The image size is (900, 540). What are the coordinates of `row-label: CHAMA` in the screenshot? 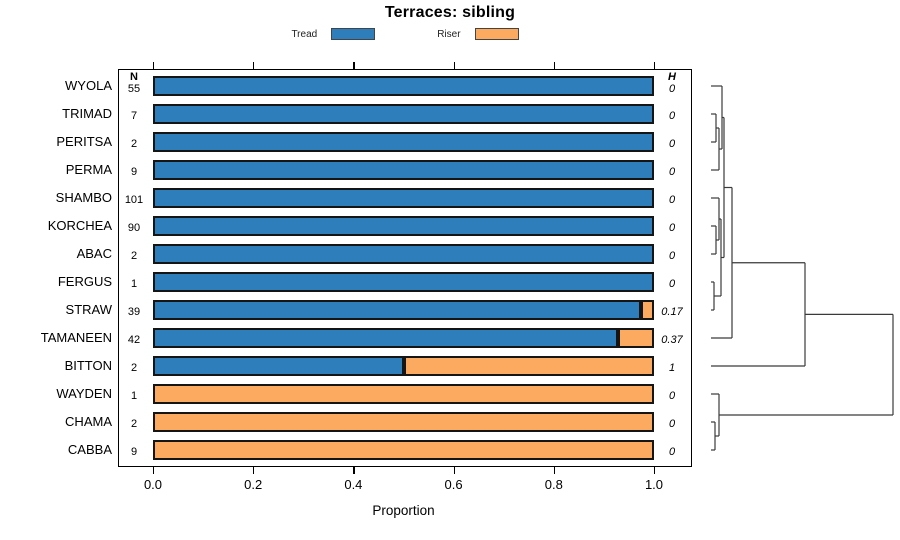 It's located at (88, 421).